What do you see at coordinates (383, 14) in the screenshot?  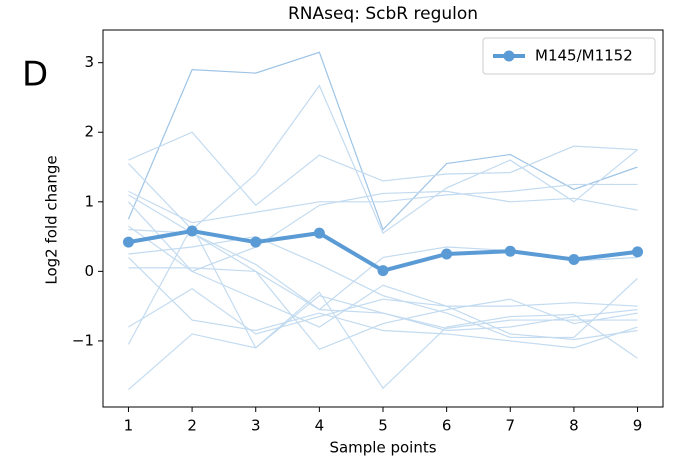 I see `chart-title: RNAseq: ScbR regulon` at bounding box center [383, 14].